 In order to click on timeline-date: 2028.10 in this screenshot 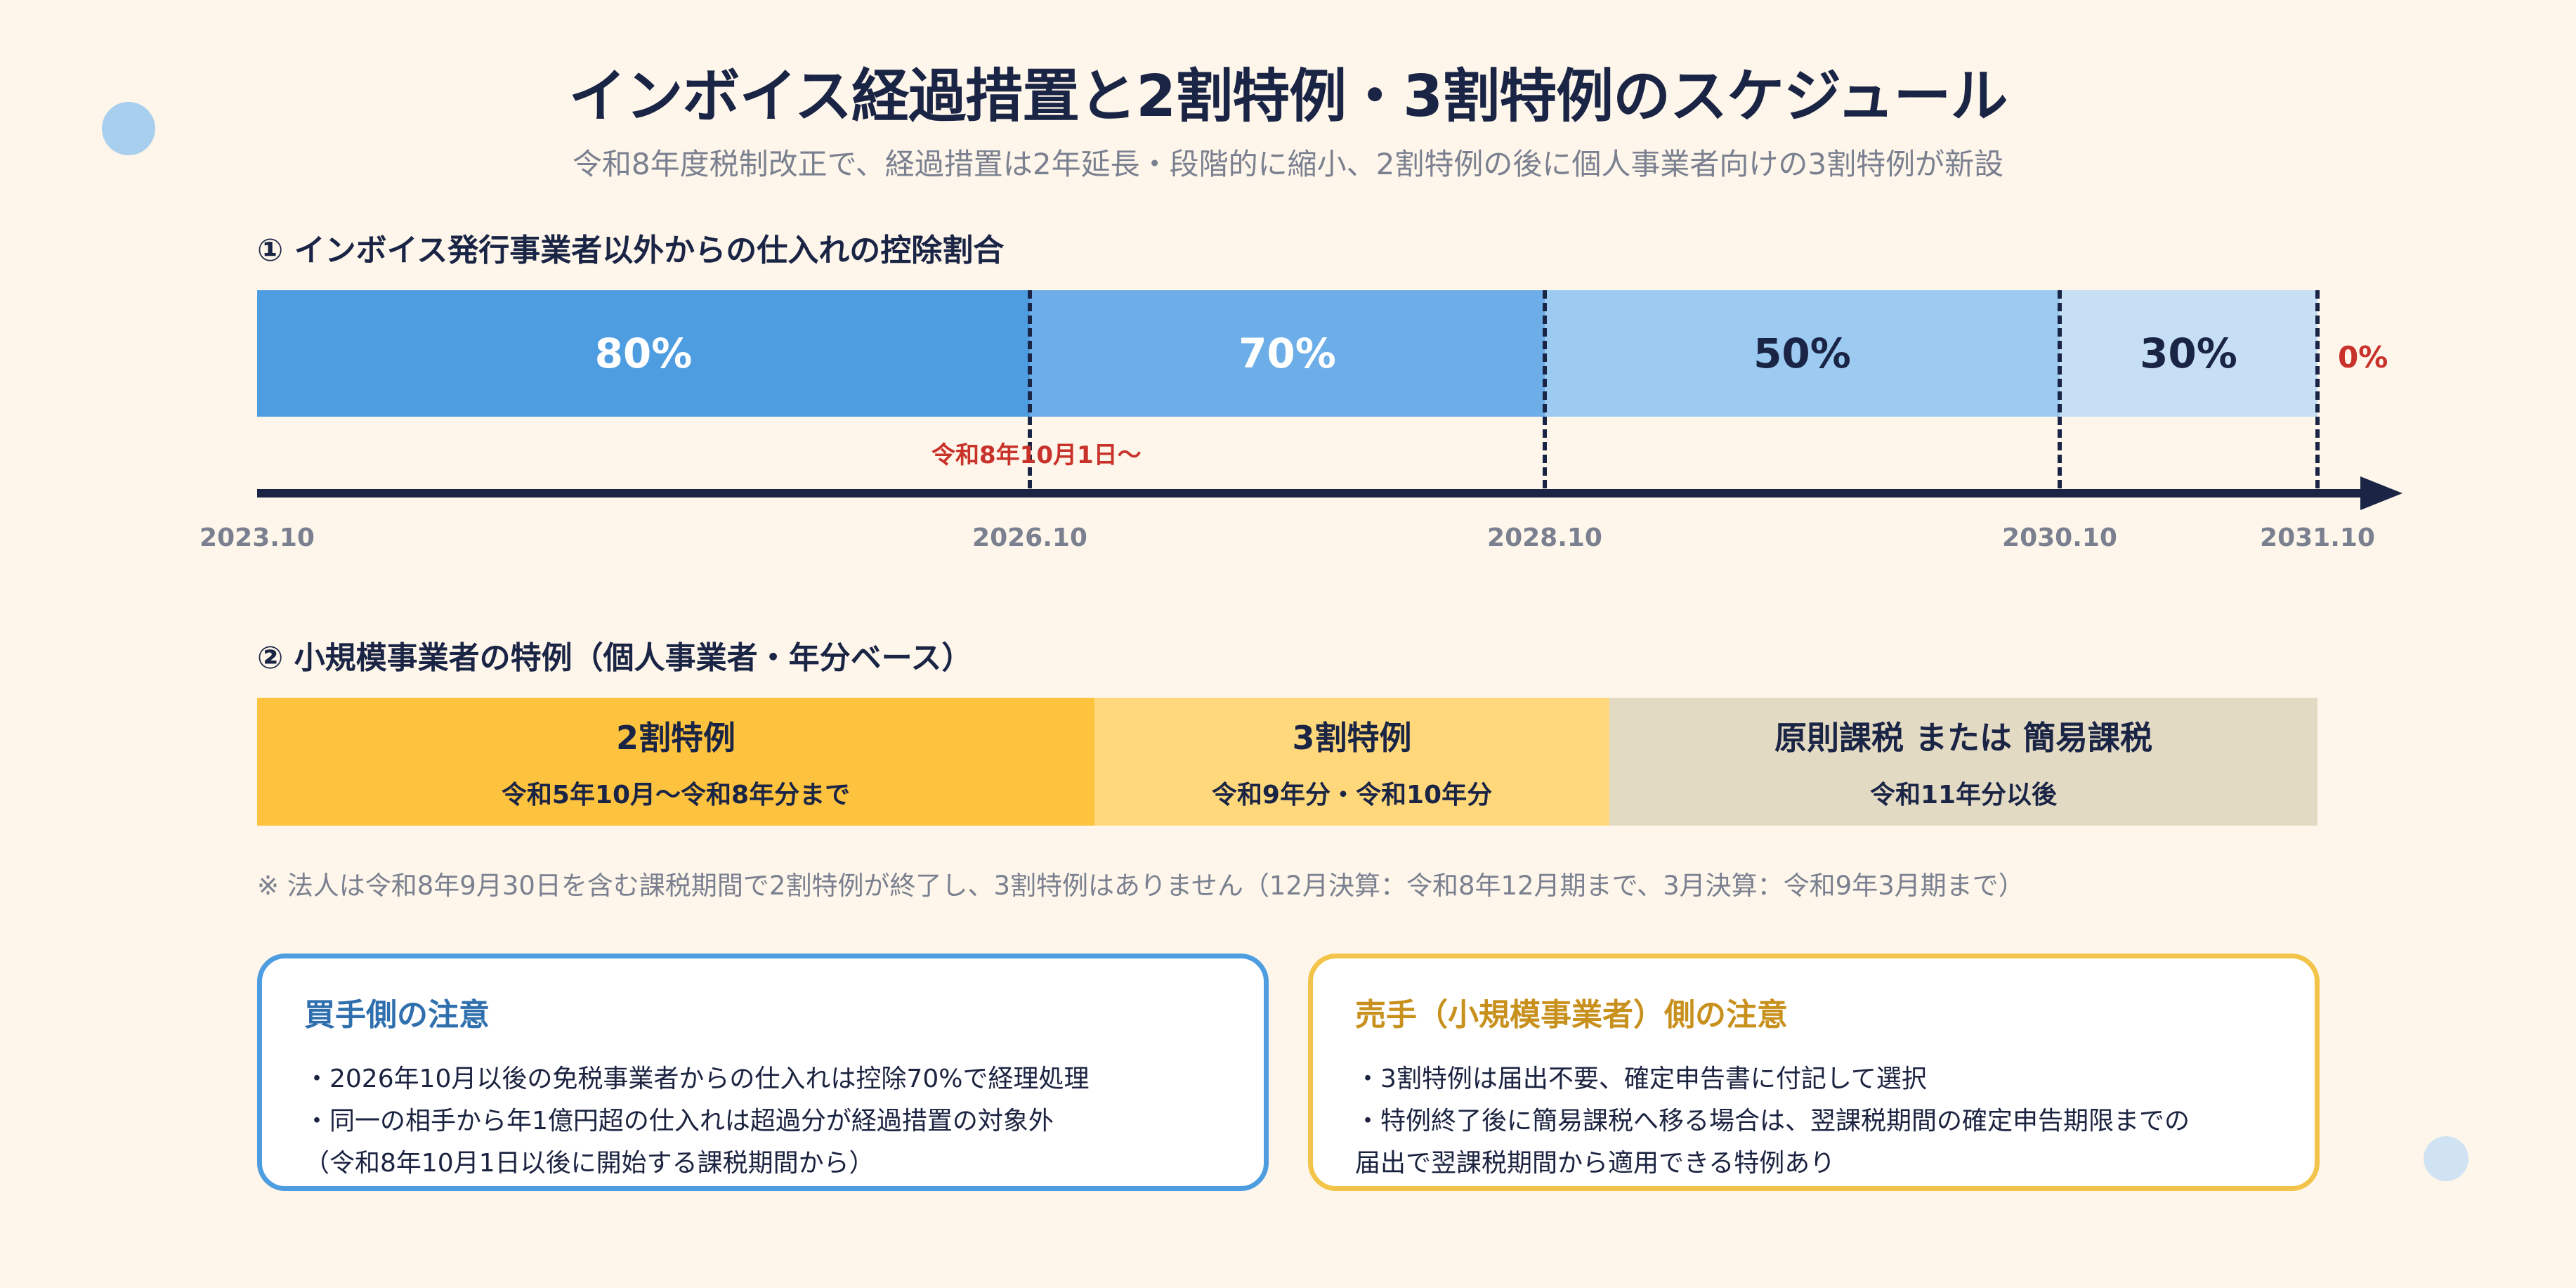, I will do `click(1544, 537)`.